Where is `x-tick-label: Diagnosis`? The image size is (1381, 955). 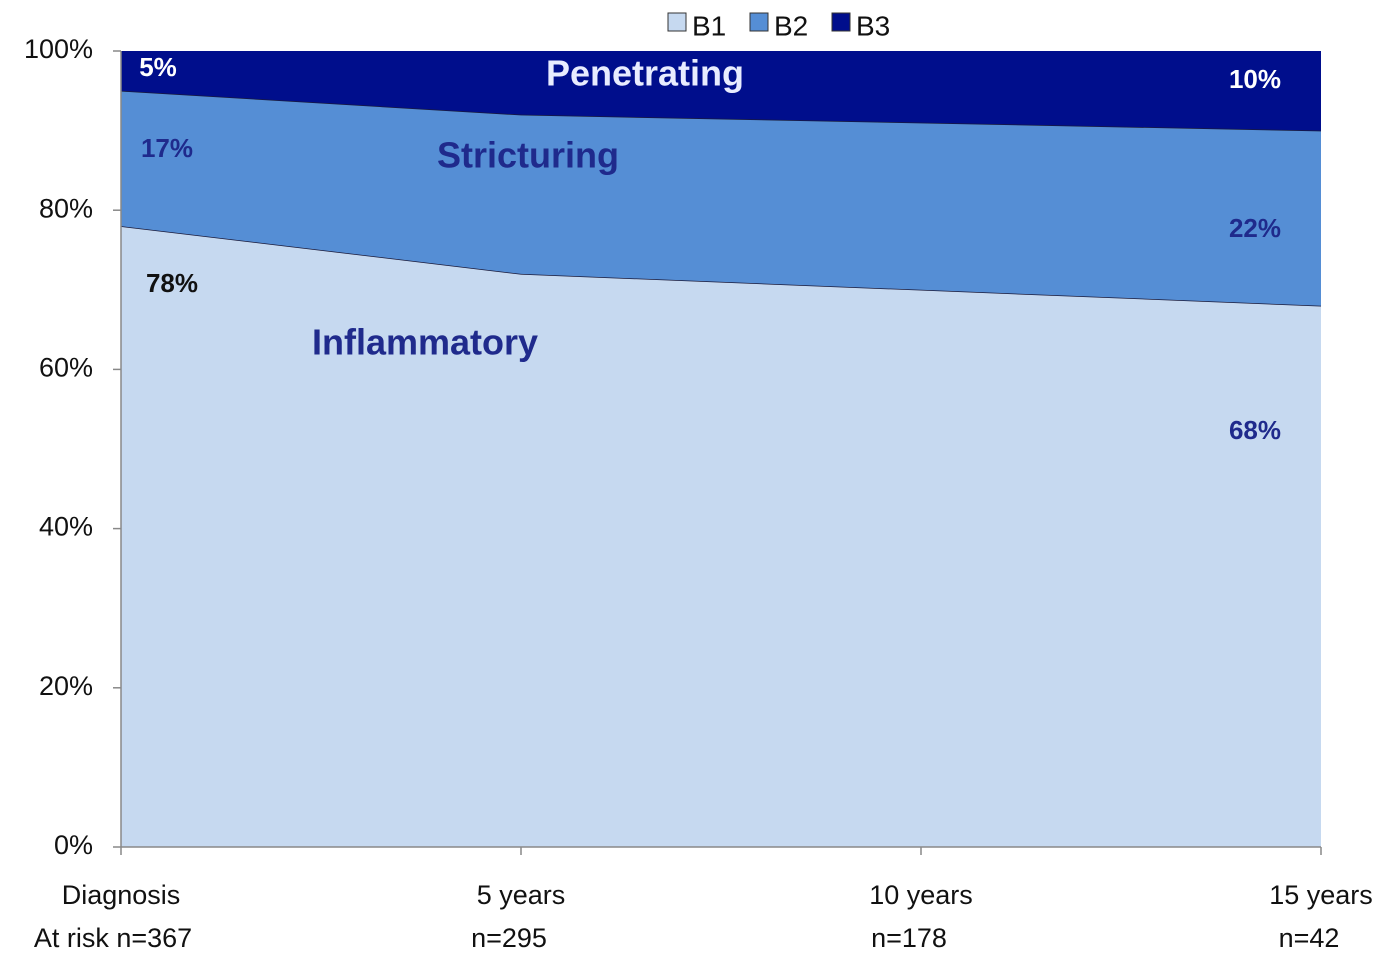 x-tick-label: Diagnosis is located at coordinates (121, 895).